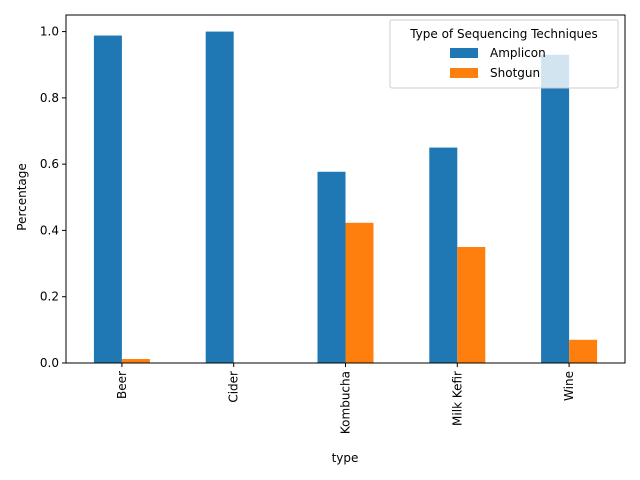 This screenshot has height=480, width=640. I want to click on bar-shotgun-beer, so click(135, 361).